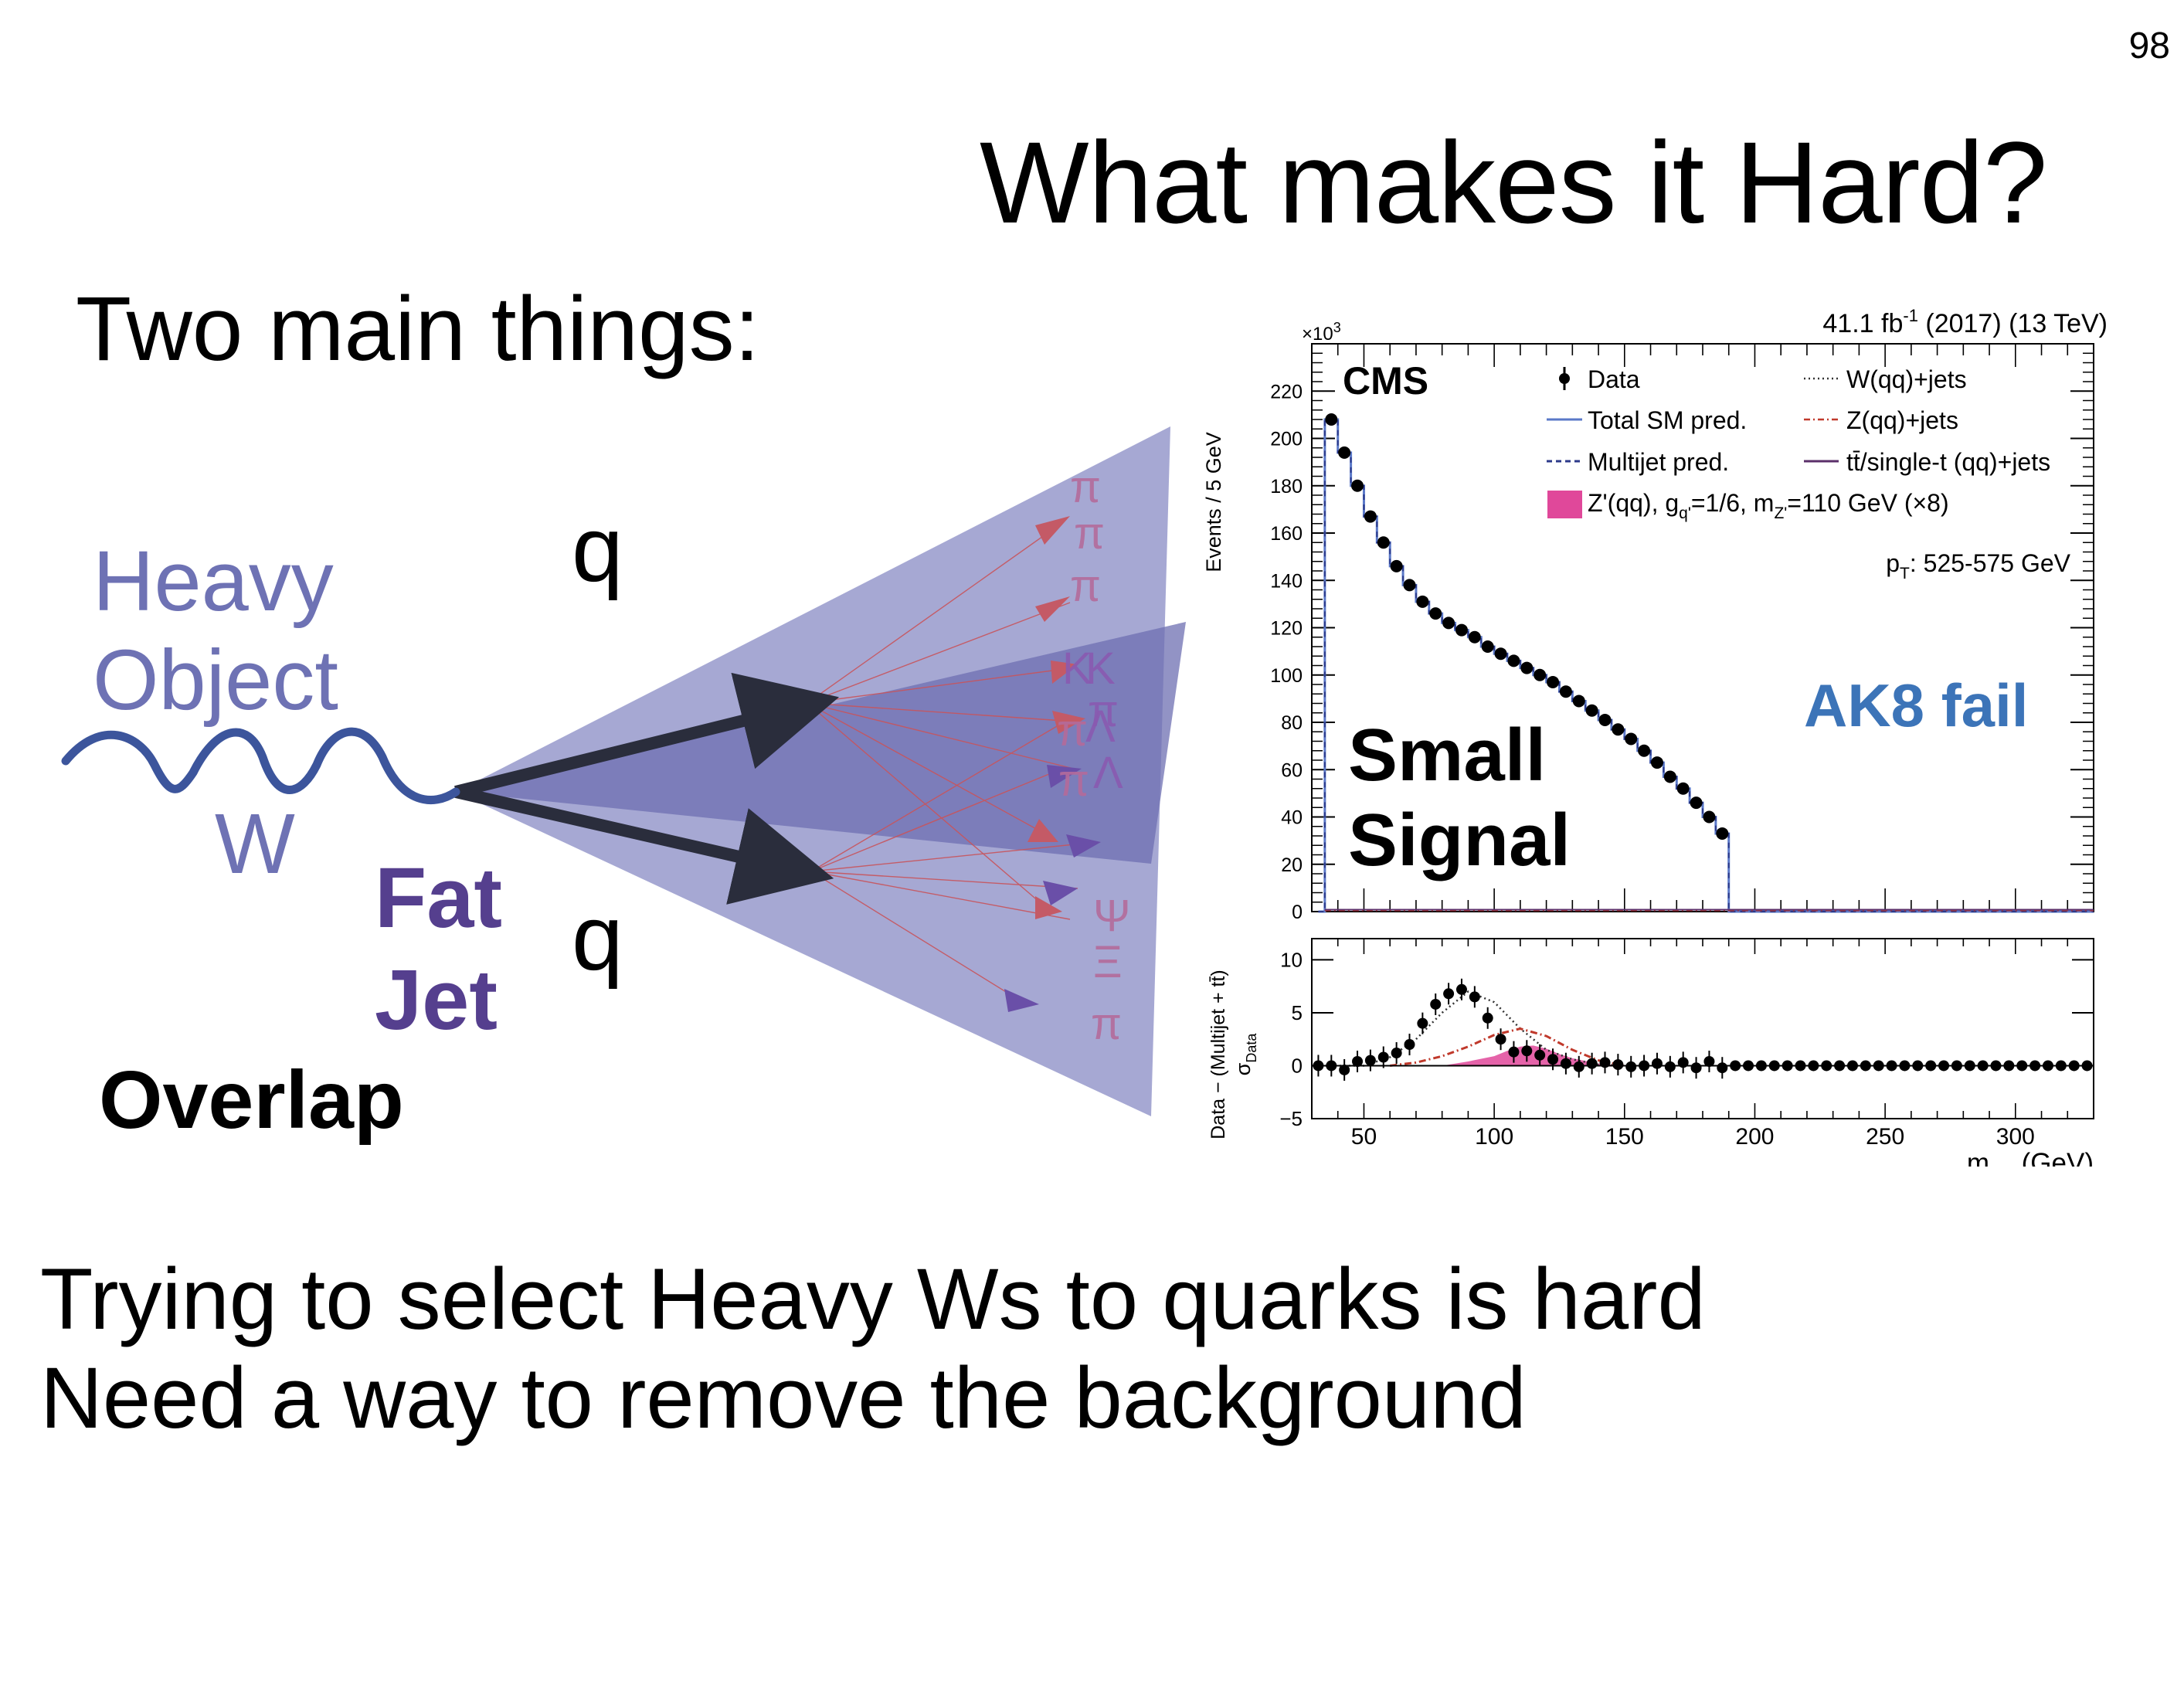  Describe the element at coordinates (1108, 962) in the screenshot. I see `particle-symbol: Ξ` at that location.